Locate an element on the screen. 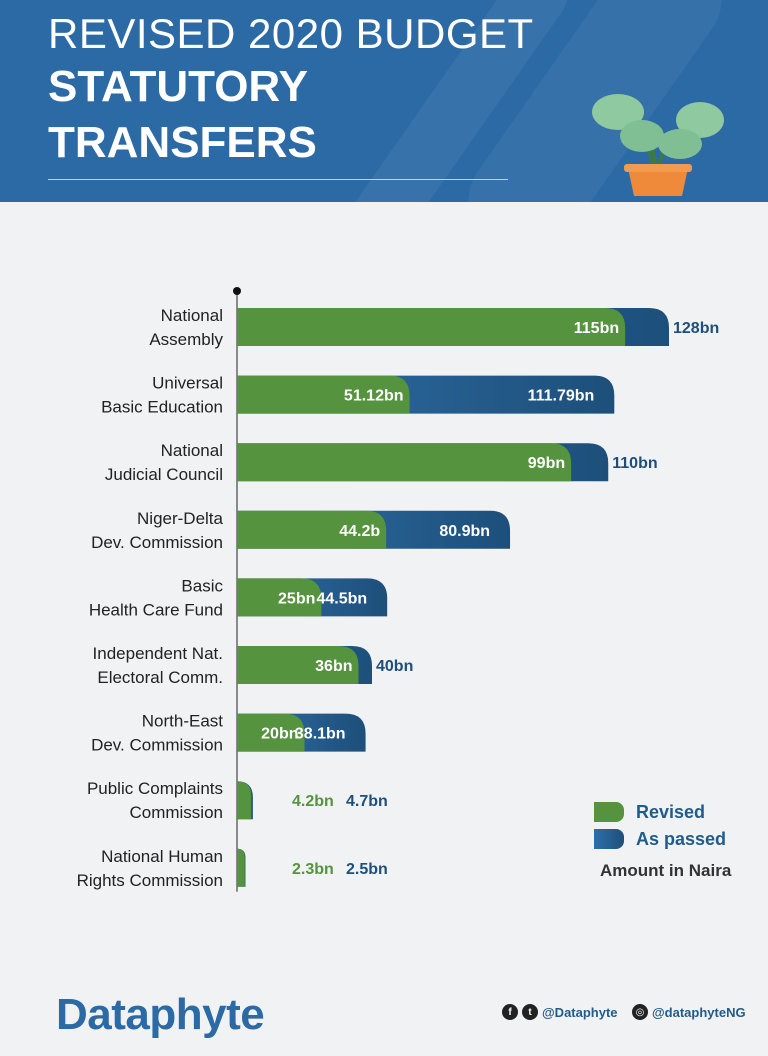 The image size is (768, 1056). data-label-revised: 20bn is located at coordinates (279, 734).